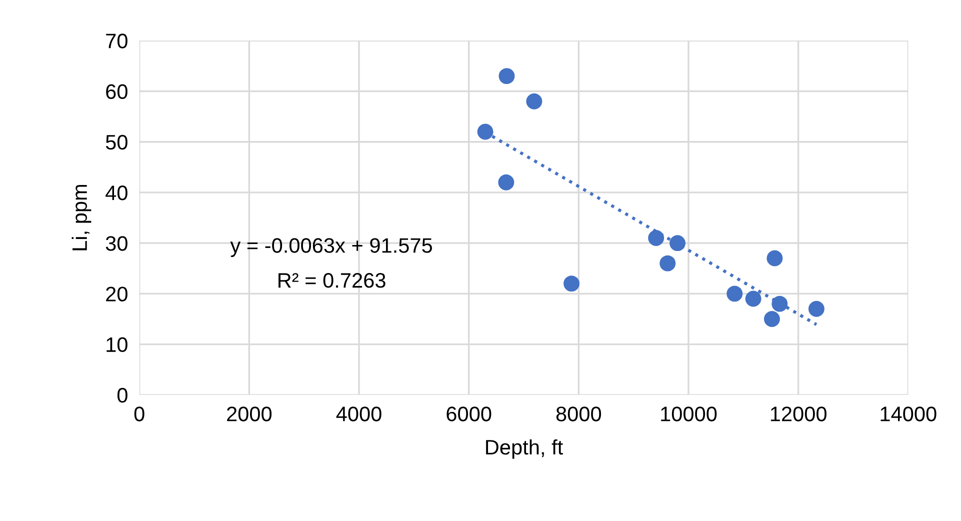 Image resolution: width=961 pixels, height=521 pixels. Describe the element at coordinates (908, 414) in the screenshot. I see `x-tick-label: 14000` at that location.